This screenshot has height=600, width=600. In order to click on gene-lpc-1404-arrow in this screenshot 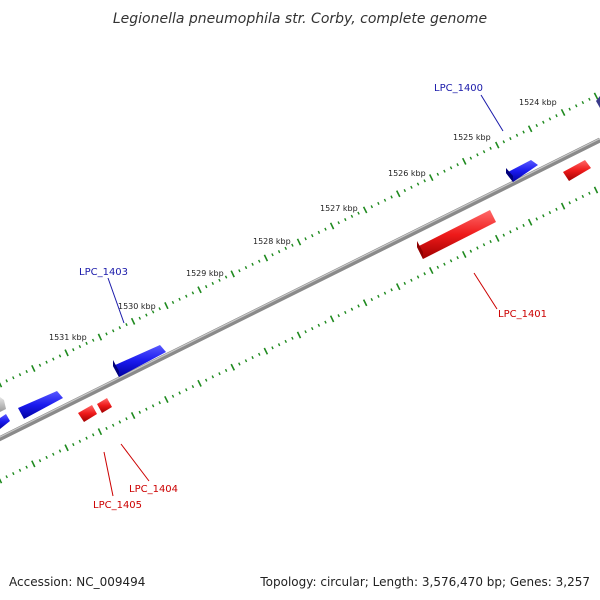, I will do `click(87, 413)`.